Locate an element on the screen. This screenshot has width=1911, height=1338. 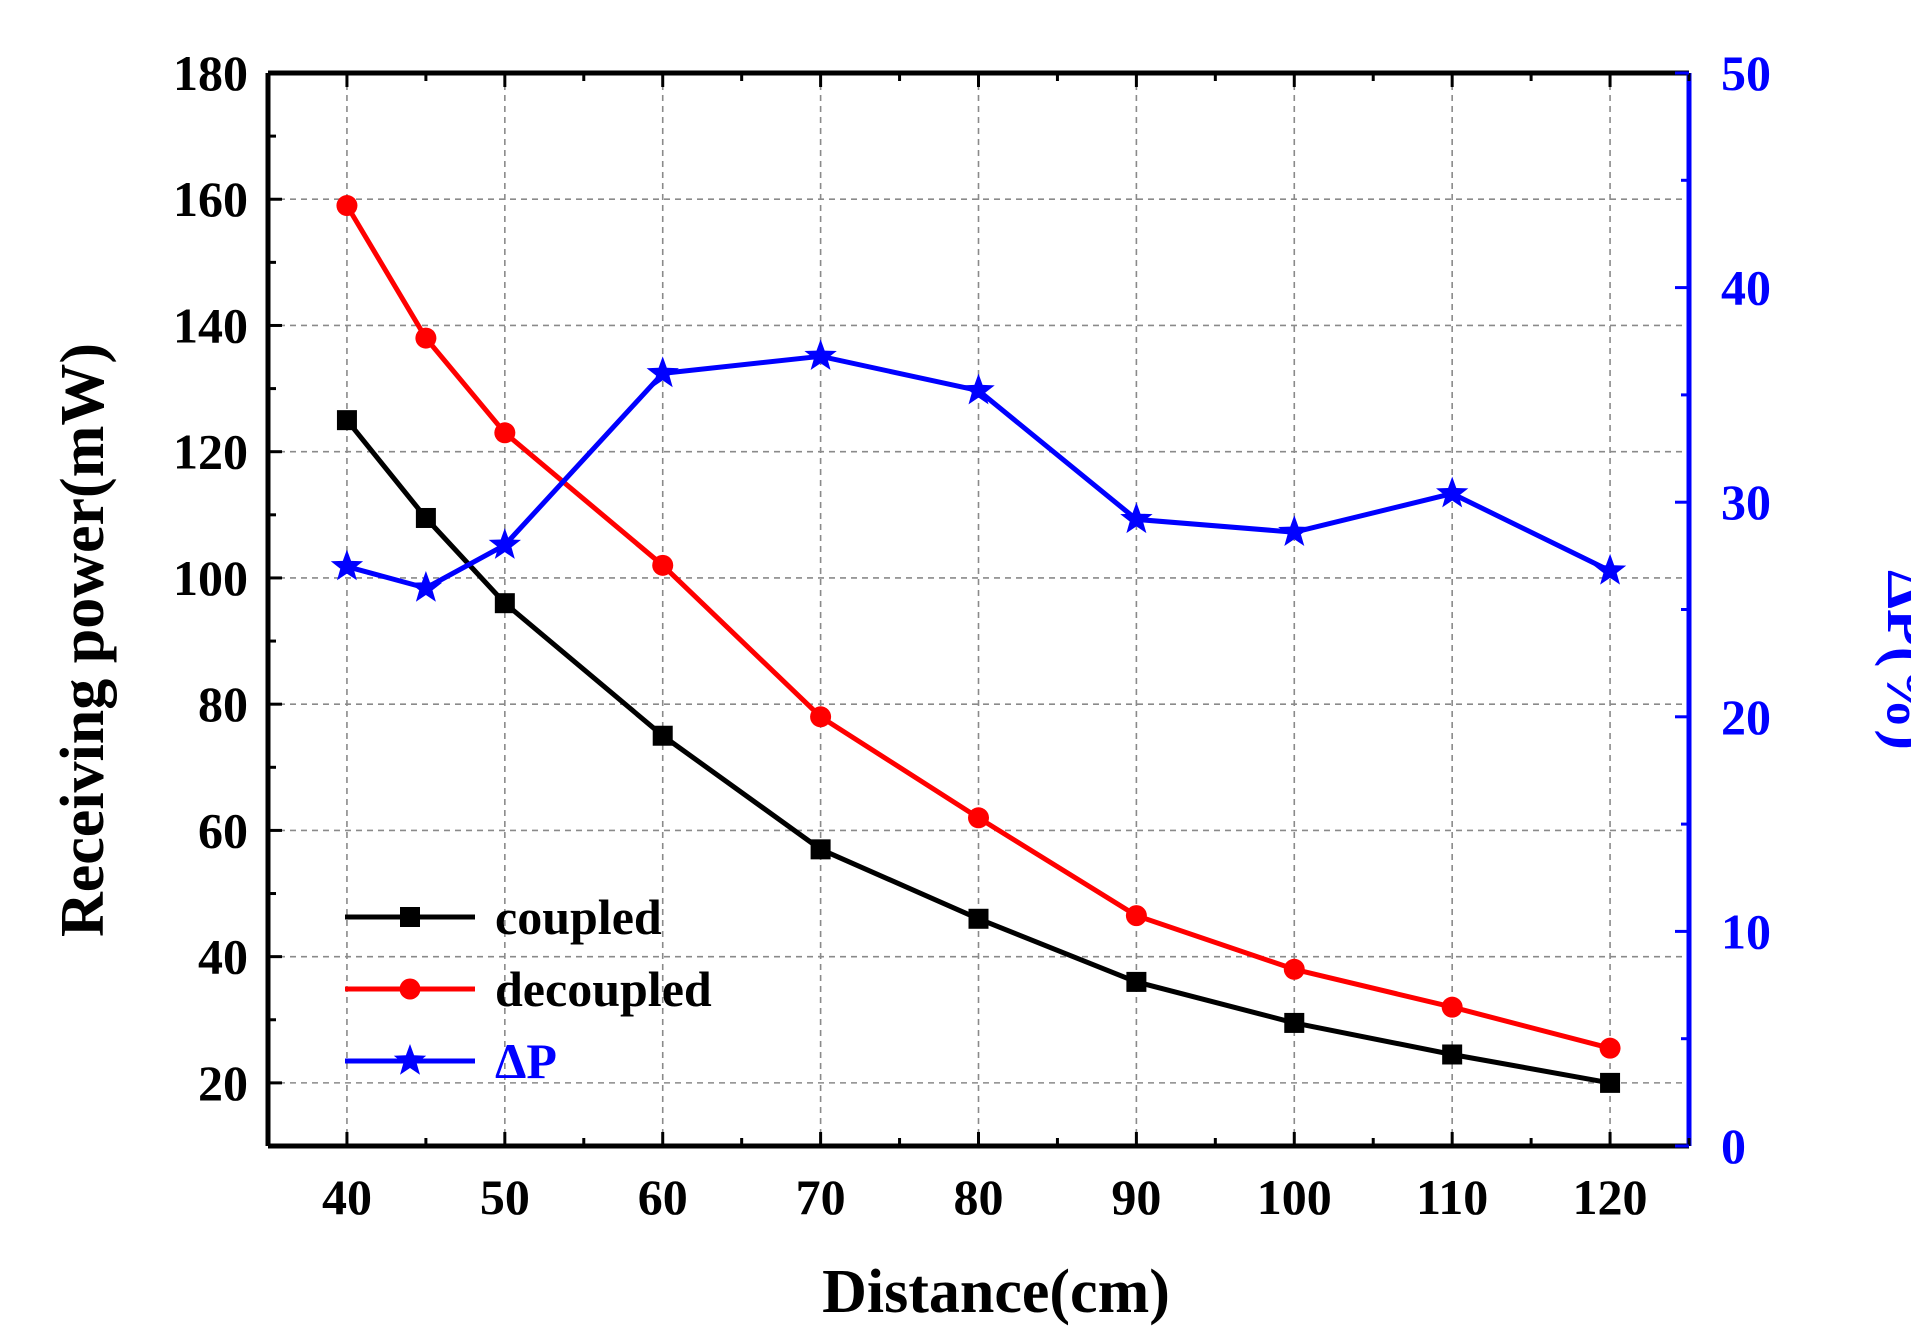
x-tick-label: 90 is located at coordinates (1136, 1197).